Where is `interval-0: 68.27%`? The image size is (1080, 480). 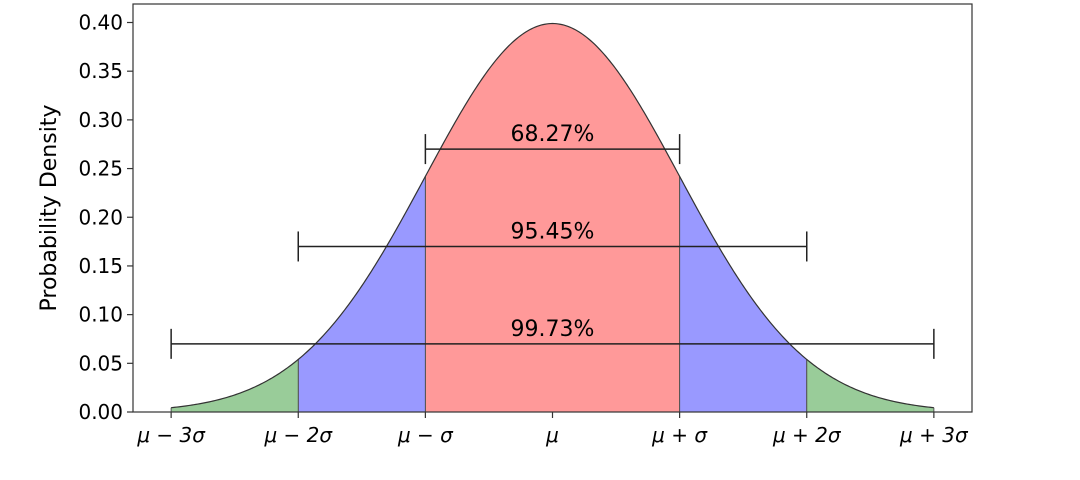 interval-0: 68.27% is located at coordinates (552, 143).